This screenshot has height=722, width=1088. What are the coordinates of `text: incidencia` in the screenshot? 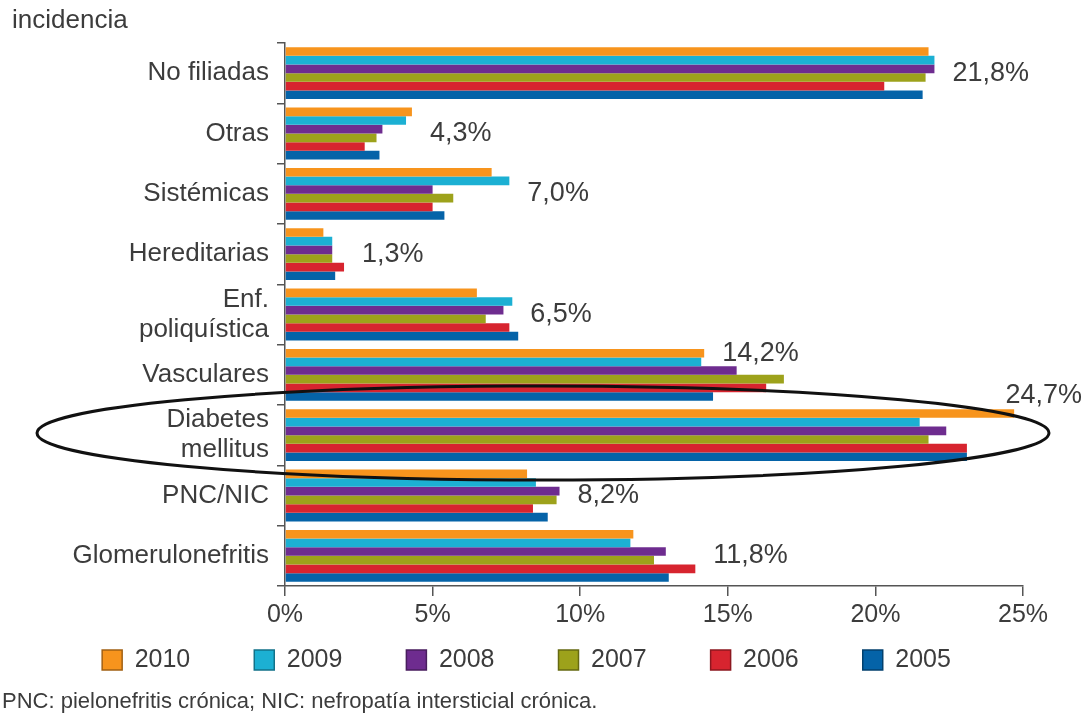 It's located at (70, 19).